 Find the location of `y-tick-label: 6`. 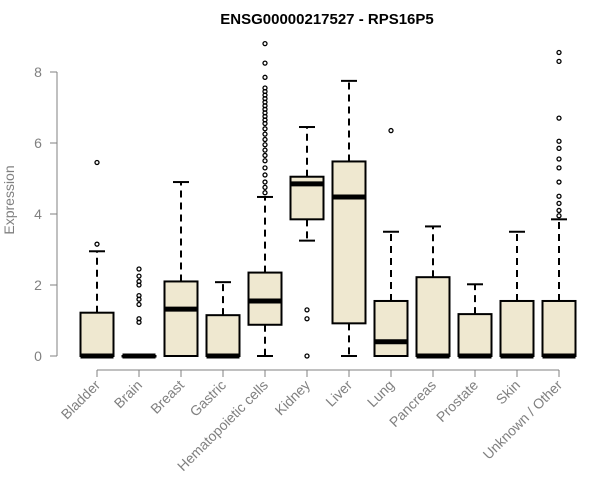

y-tick-label: 6 is located at coordinates (38, 143).